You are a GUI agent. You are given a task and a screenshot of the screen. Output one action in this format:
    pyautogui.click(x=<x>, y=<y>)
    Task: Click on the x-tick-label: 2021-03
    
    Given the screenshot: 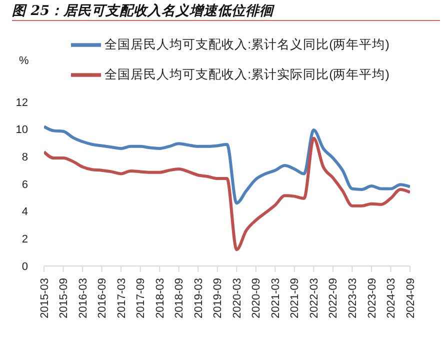 What is the action you would take?
    pyautogui.click(x=276, y=298)
    